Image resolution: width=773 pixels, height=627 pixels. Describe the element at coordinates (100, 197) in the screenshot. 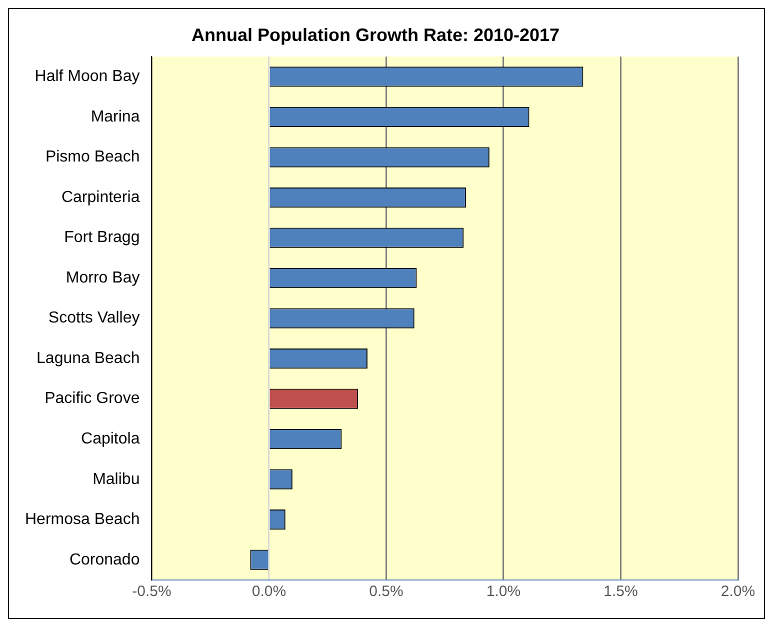

I see `y-tick-label: Carpinteria` at that location.